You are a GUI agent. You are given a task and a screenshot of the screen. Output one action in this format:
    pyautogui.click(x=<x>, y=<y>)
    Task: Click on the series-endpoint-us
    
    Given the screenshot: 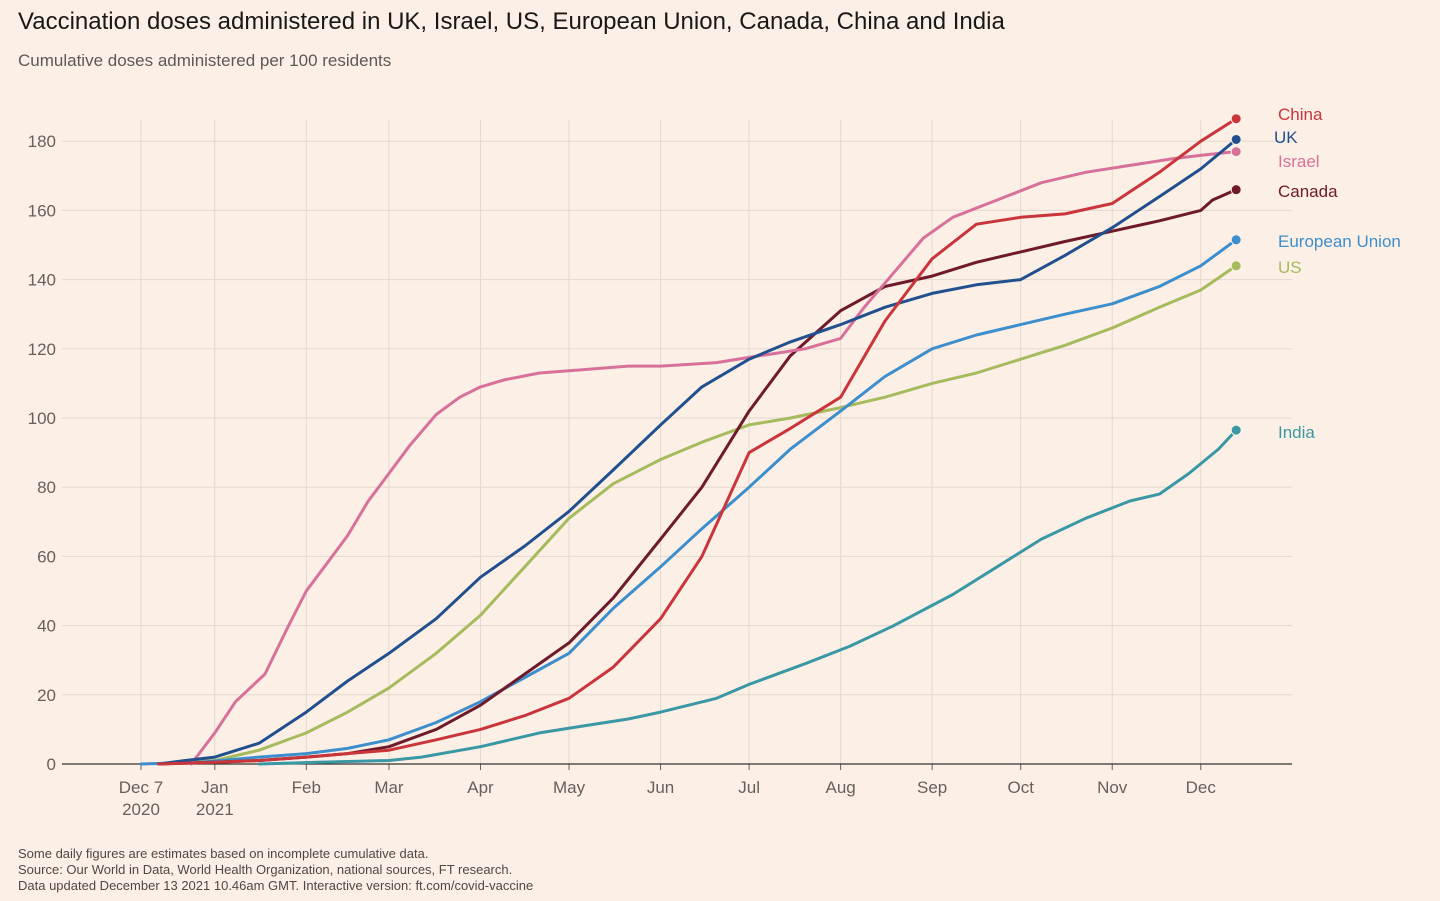 What is the action you would take?
    pyautogui.click(x=1236, y=266)
    